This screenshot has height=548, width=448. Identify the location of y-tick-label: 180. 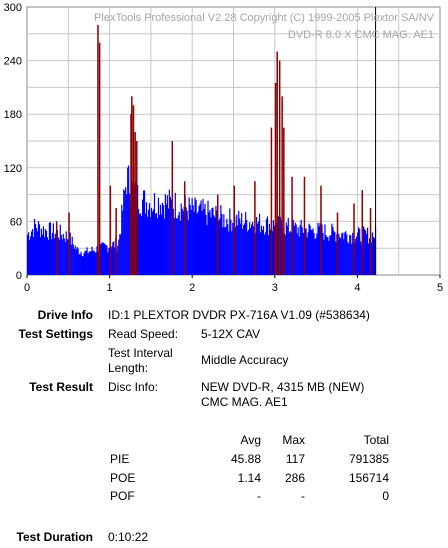
(13, 115).